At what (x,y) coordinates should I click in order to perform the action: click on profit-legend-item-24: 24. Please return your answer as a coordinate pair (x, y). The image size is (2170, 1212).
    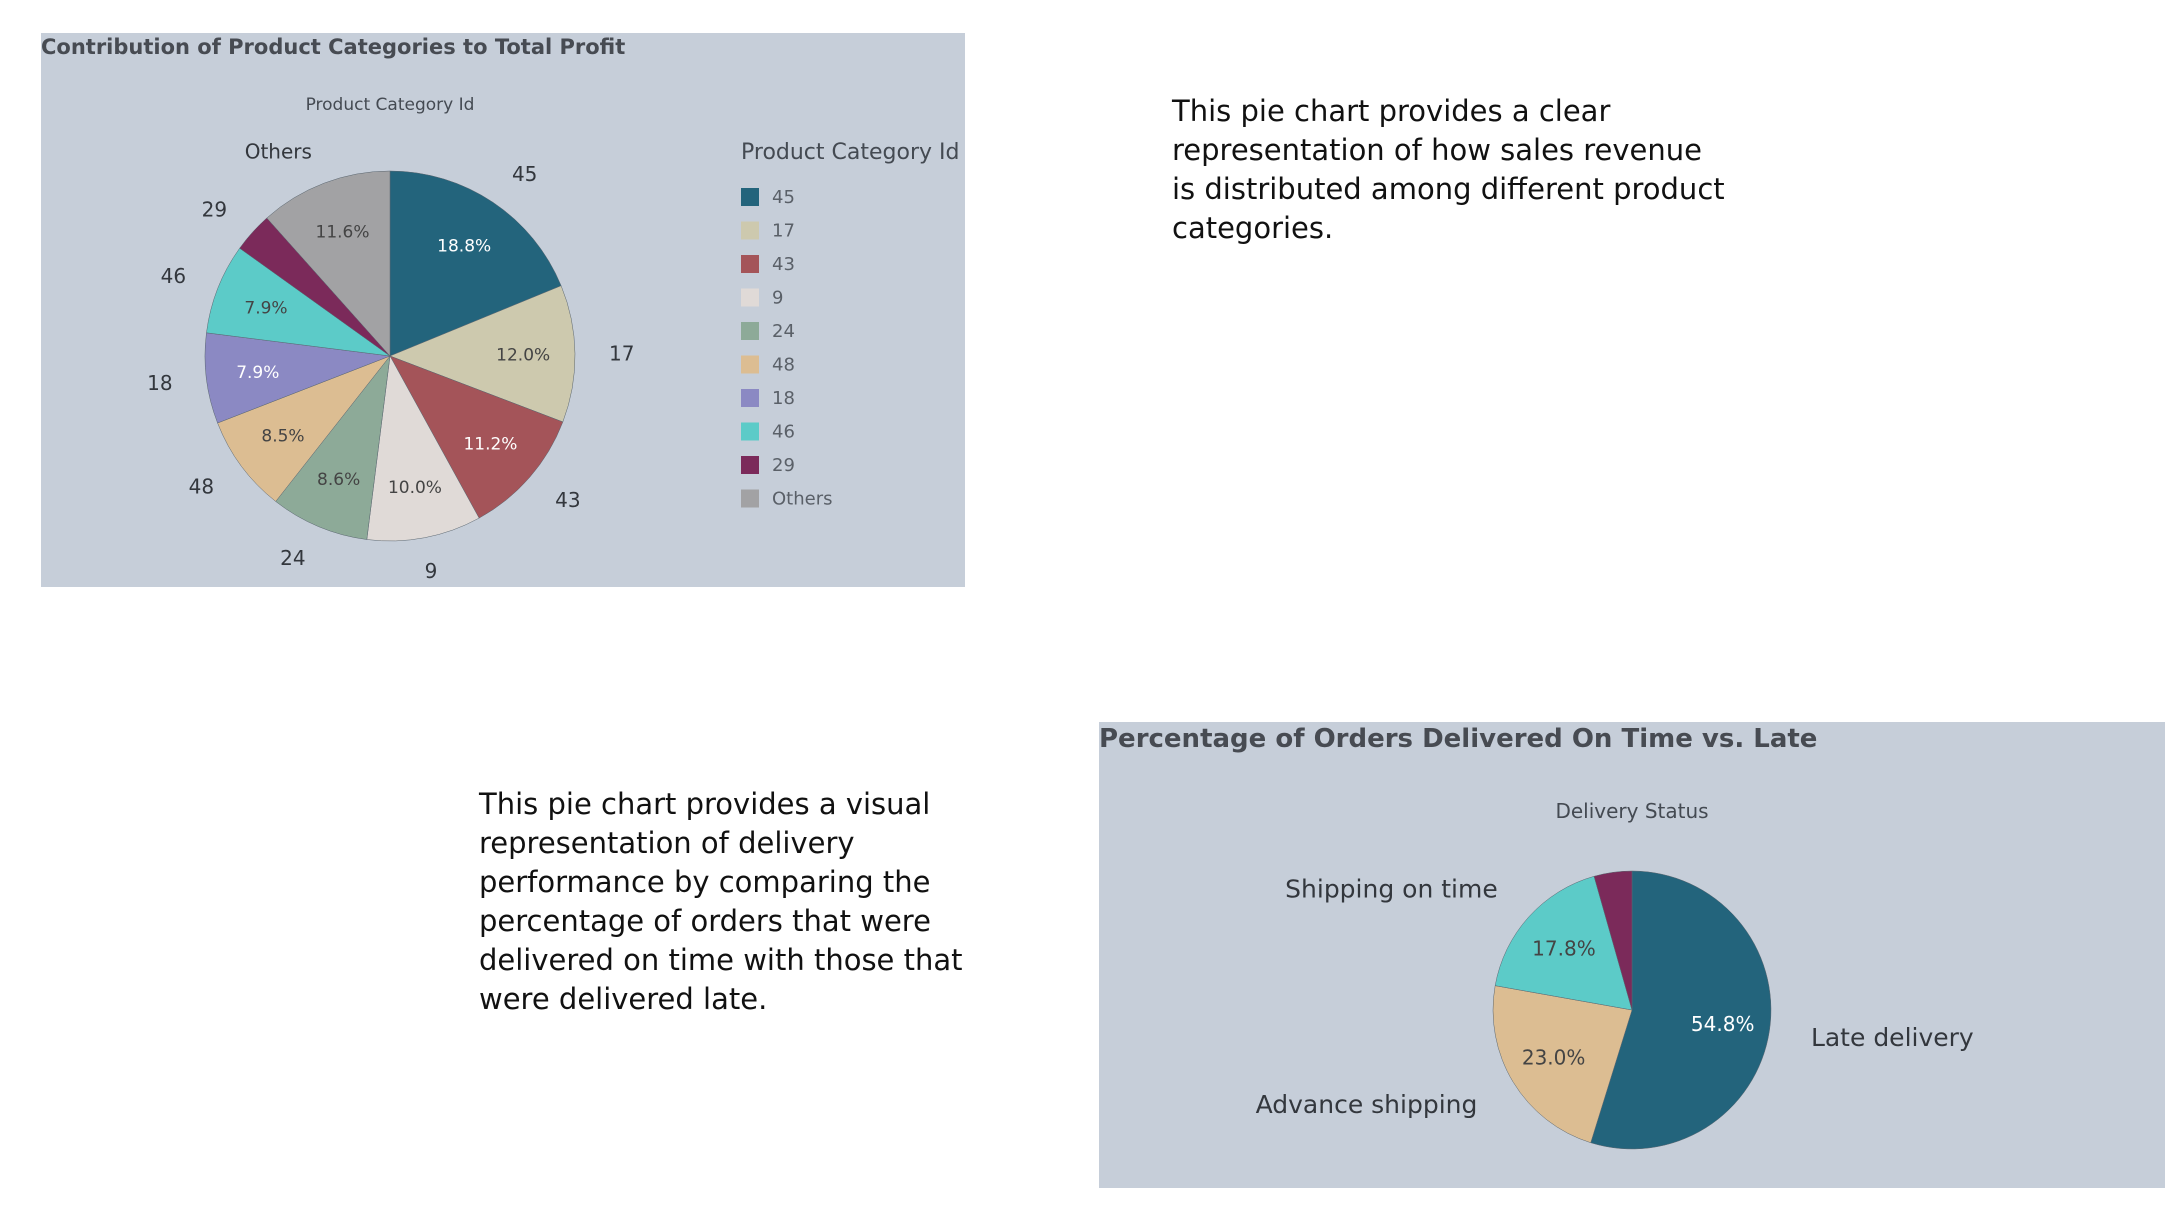
    Looking at the image, I should click on (783, 331).